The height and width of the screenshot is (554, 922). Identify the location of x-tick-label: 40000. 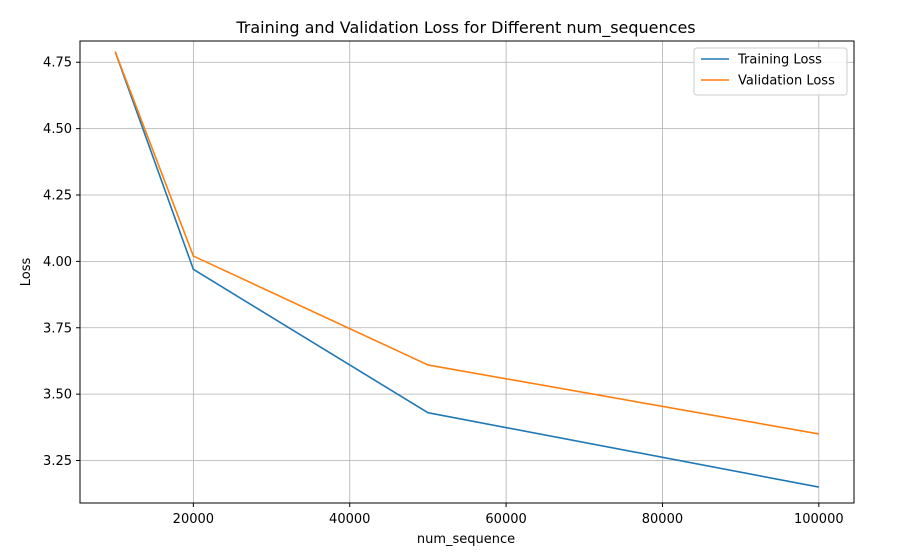
(349, 519).